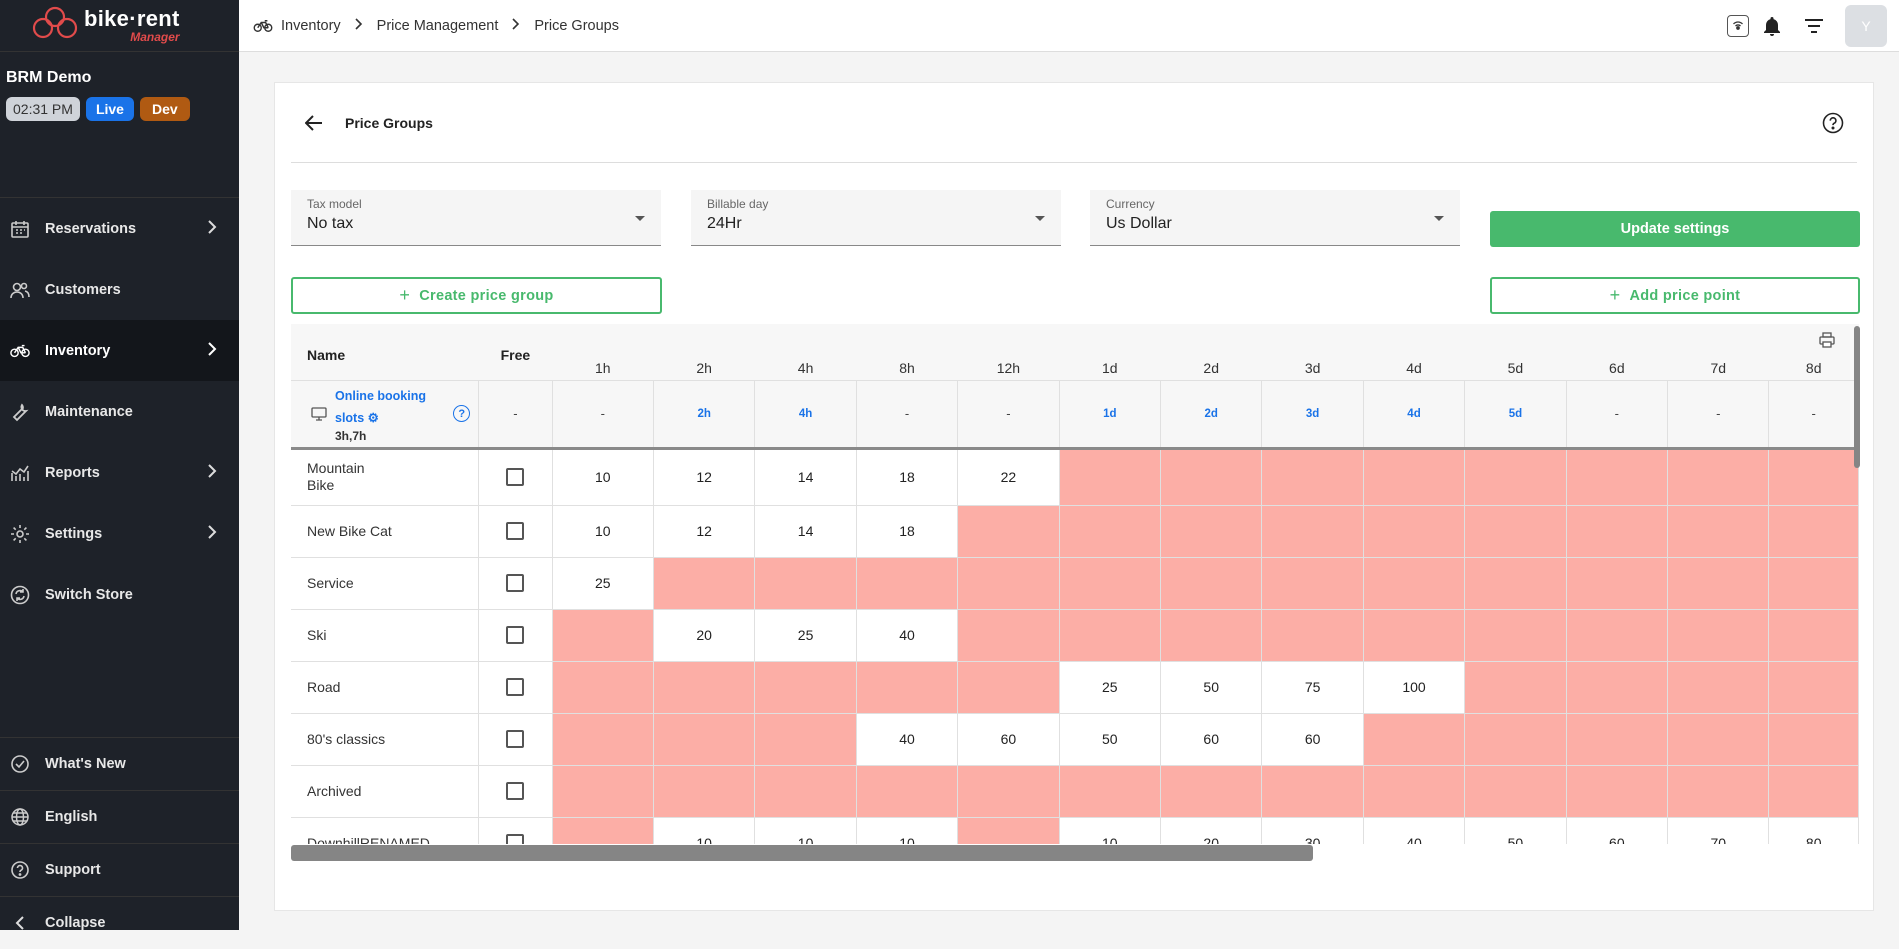 The width and height of the screenshot is (1899, 949). I want to click on sidebar-collapse: Collapse, so click(119, 922).